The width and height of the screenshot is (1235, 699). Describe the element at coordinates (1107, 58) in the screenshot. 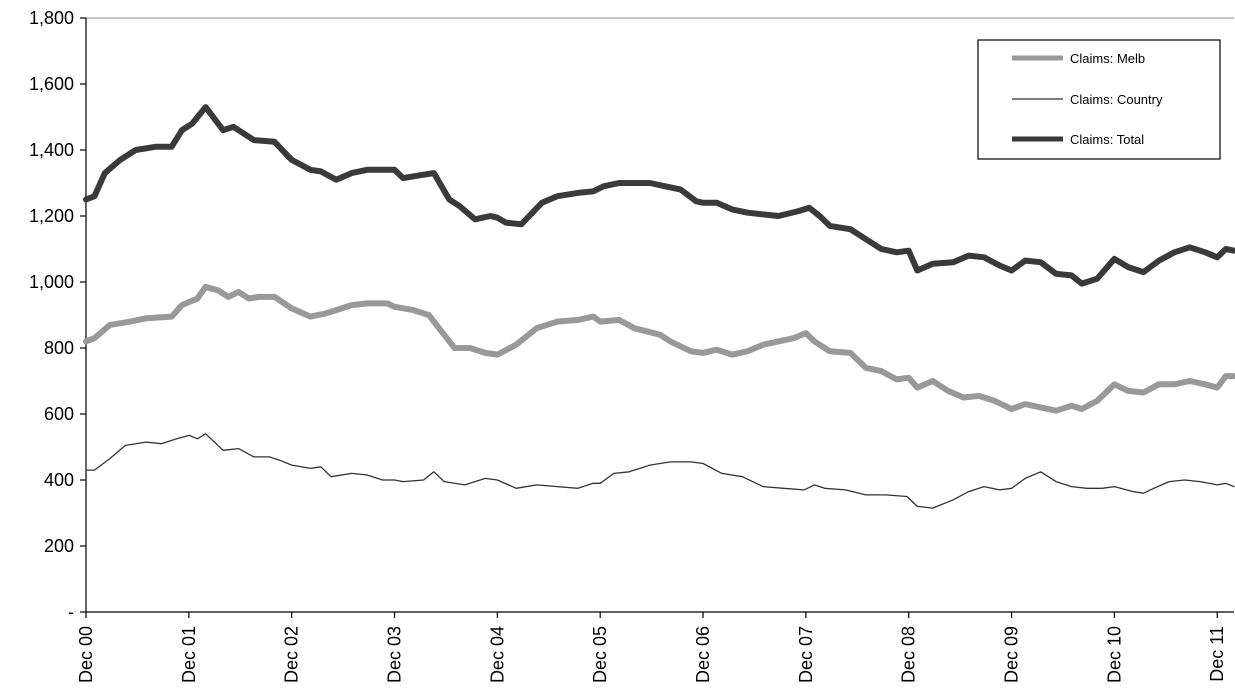

I see `legend-label-melb: Claims: Melb` at that location.